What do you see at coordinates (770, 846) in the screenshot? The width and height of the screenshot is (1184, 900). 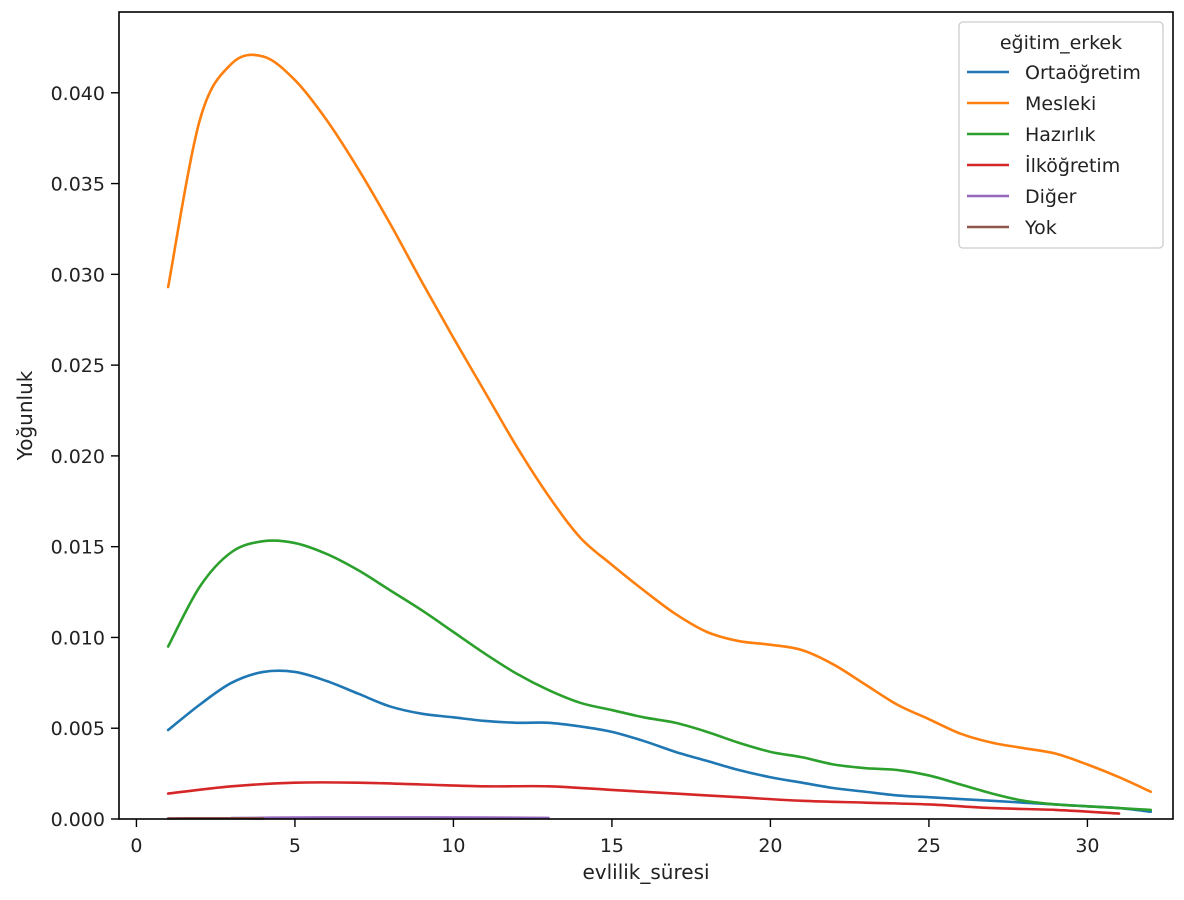 I see `x-tick-label: 20` at bounding box center [770, 846].